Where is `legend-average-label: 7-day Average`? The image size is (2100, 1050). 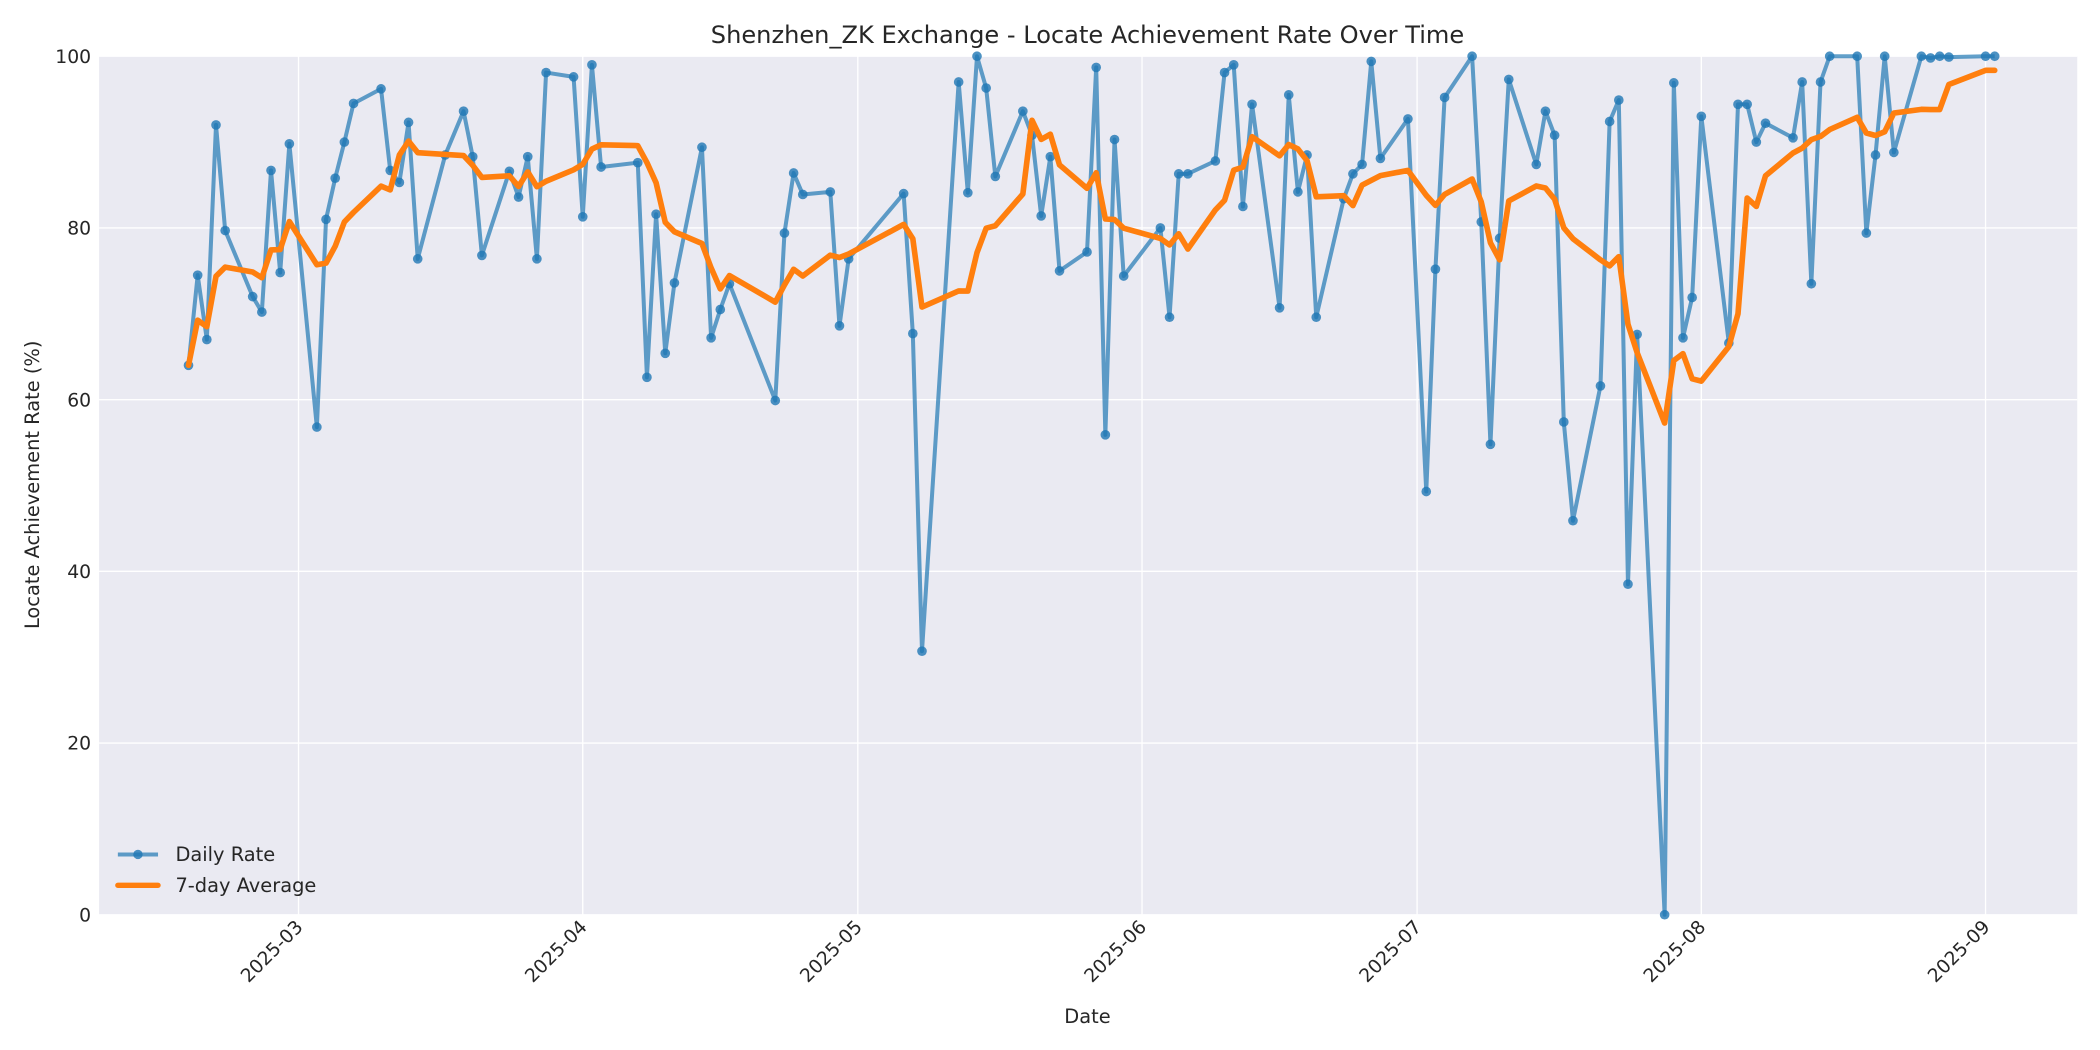
legend-average-label: 7-day Average is located at coordinates (245, 885).